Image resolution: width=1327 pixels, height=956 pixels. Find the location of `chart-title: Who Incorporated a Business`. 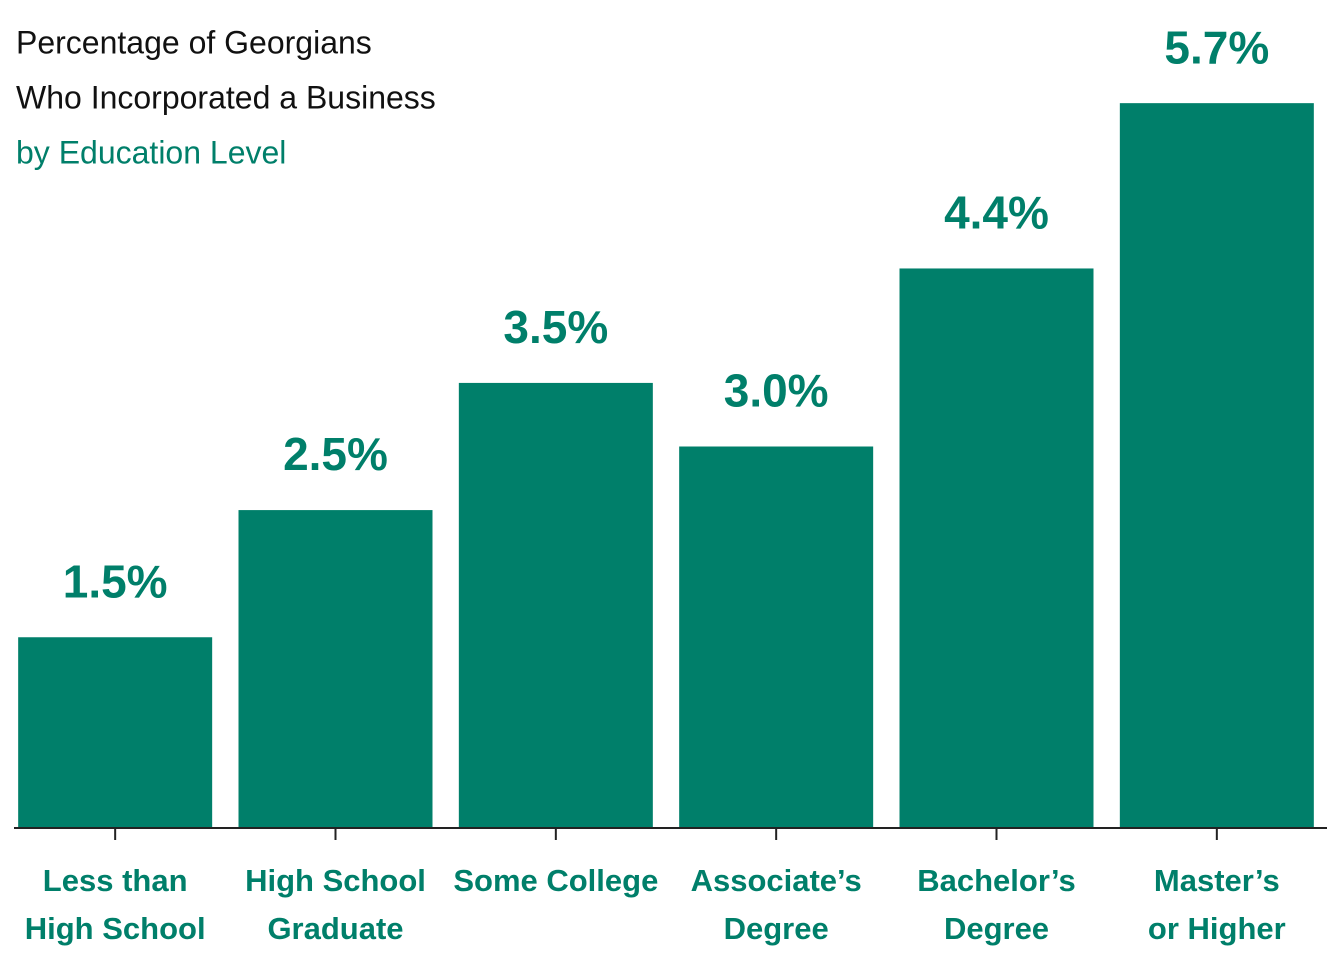

chart-title: Who Incorporated a Business is located at coordinates (226, 97).